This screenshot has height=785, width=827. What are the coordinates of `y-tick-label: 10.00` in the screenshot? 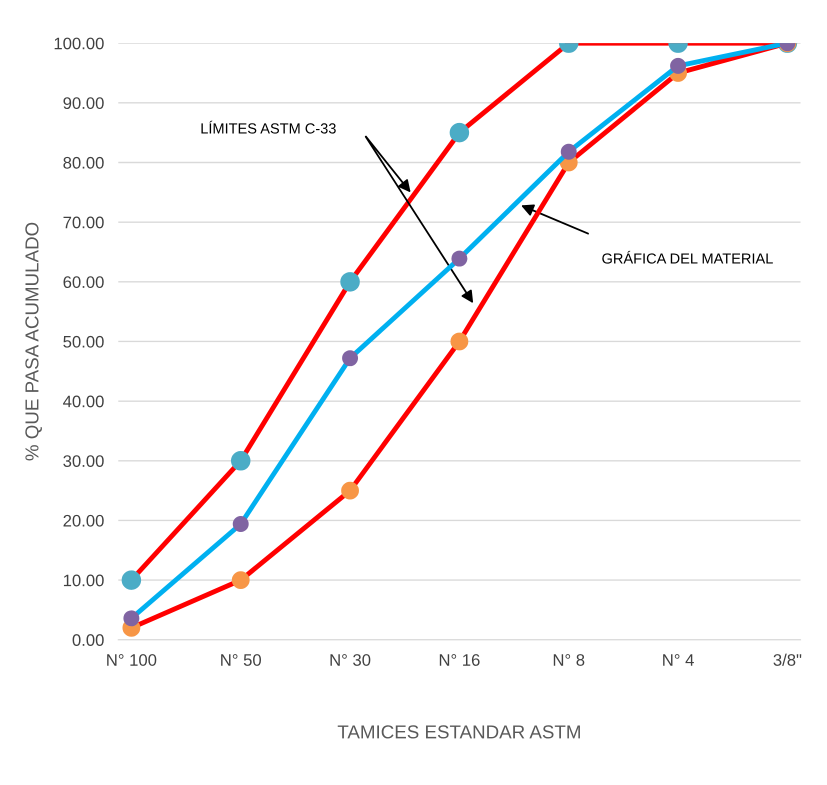 It's located at (84, 580).